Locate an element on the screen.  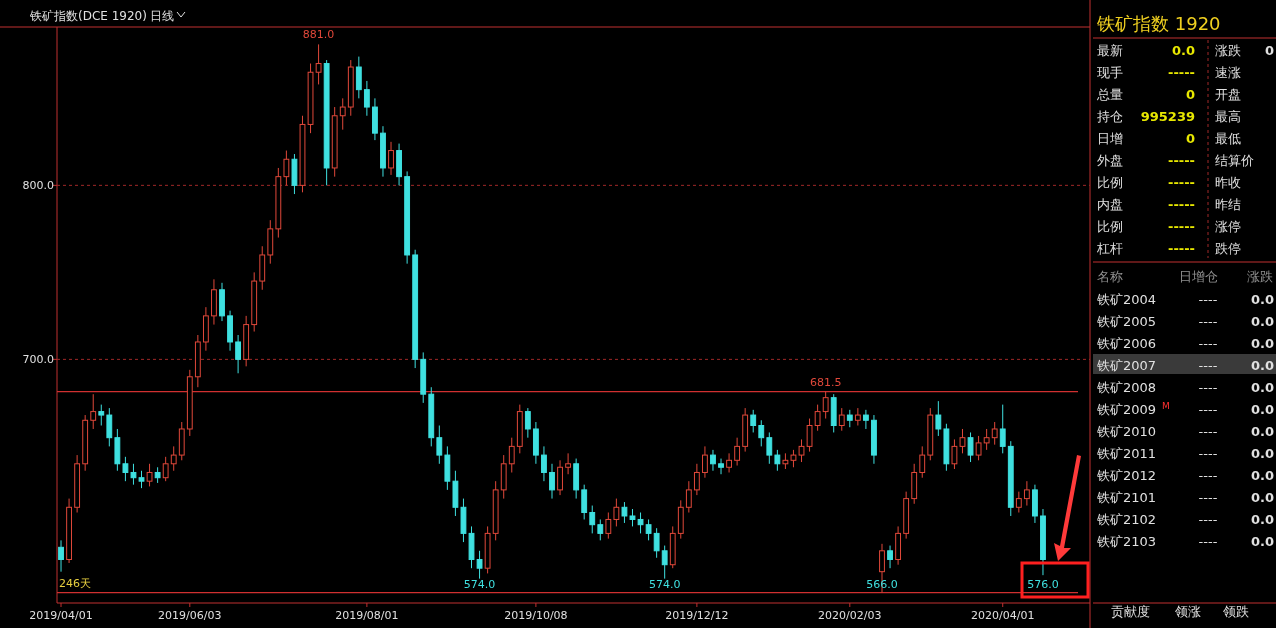
annotation: 566.0 is located at coordinates (882, 584).